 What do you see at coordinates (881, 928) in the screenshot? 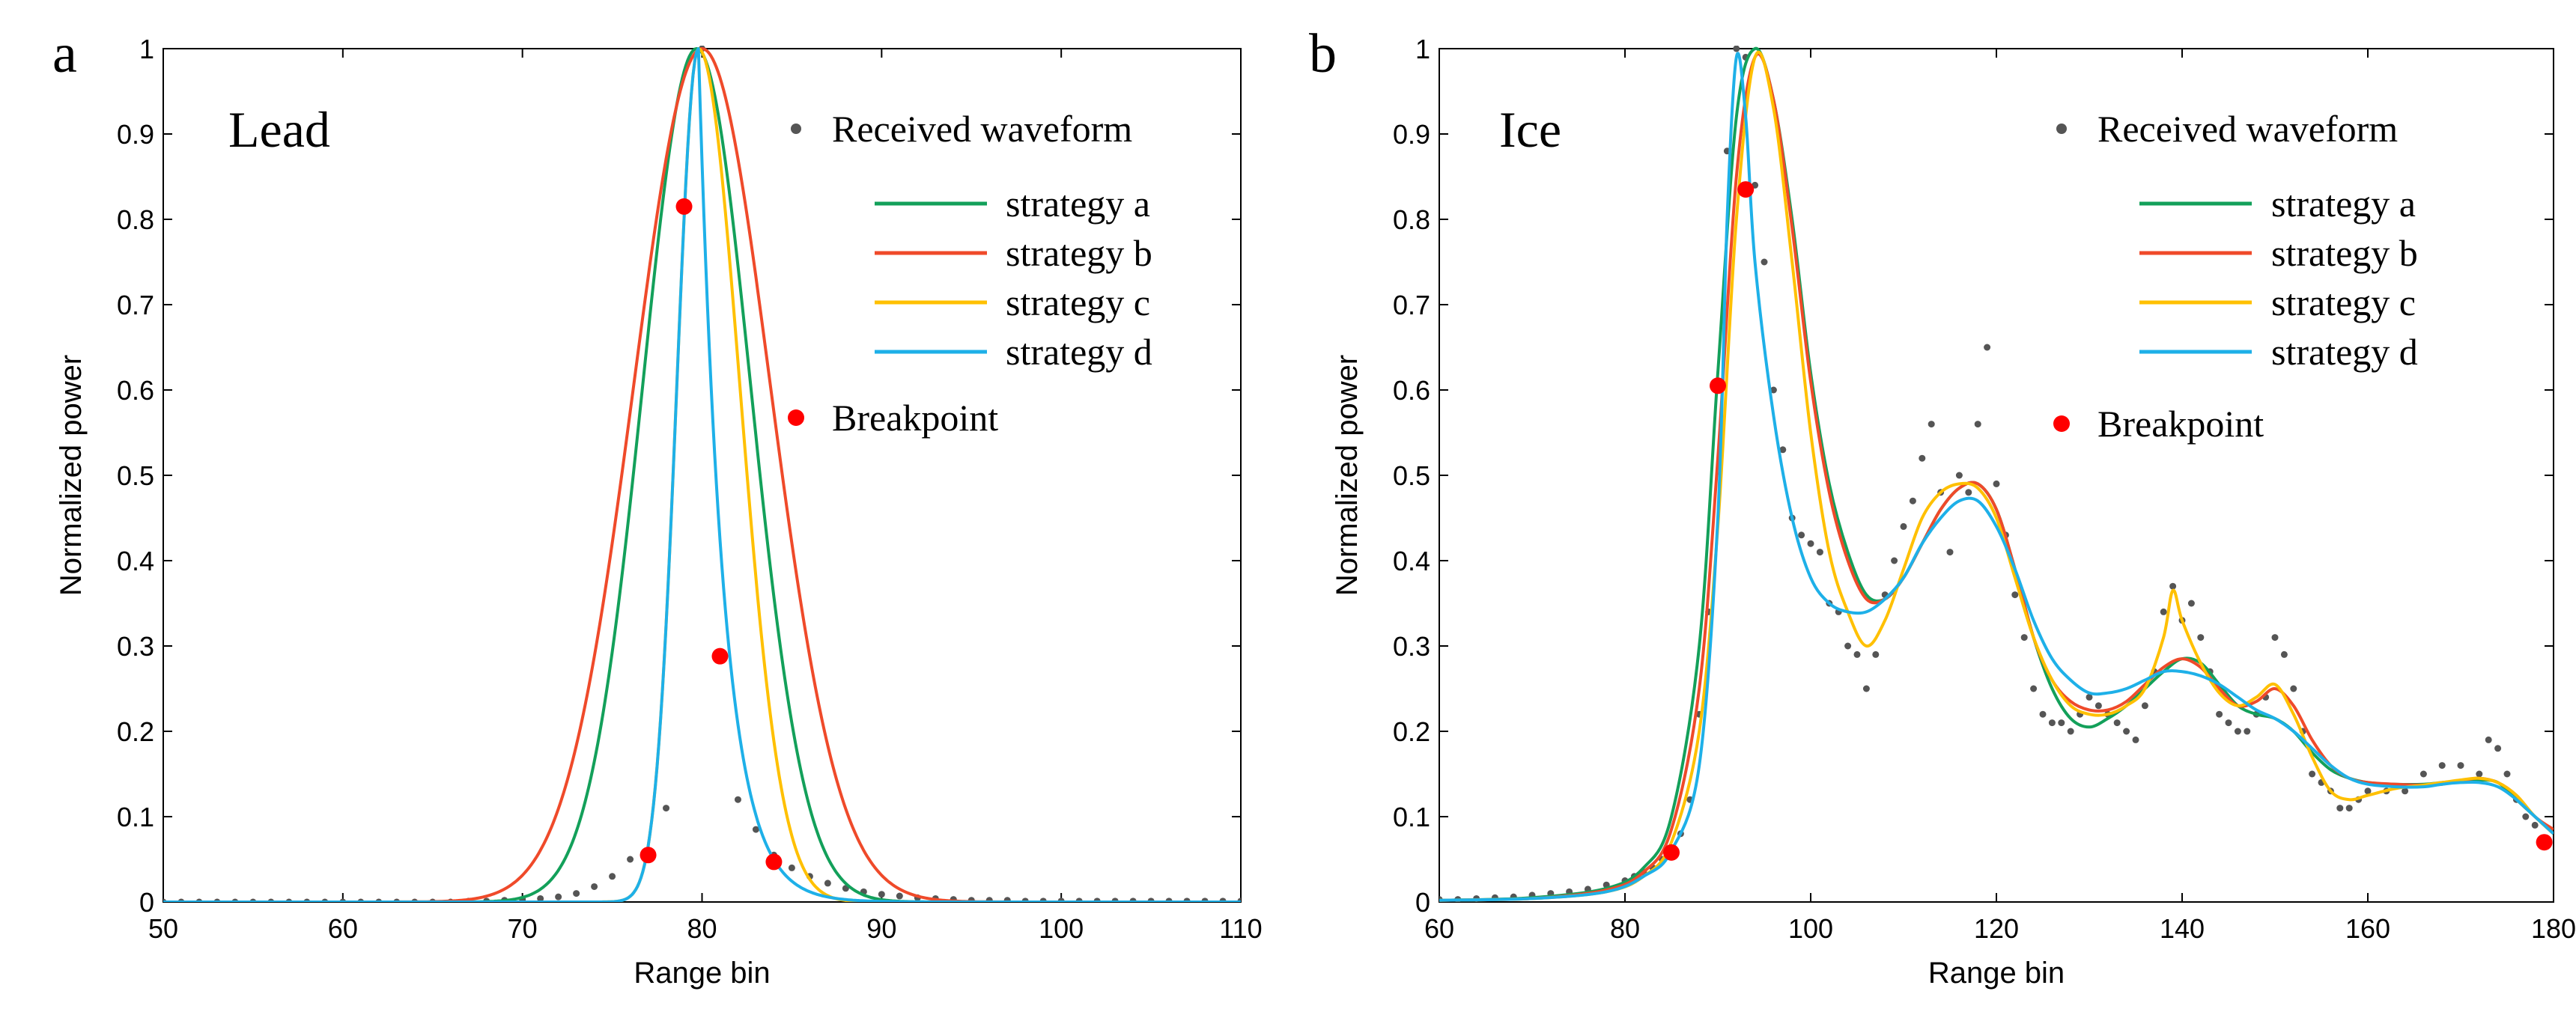
I see `x-tick-label: 90` at bounding box center [881, 928].